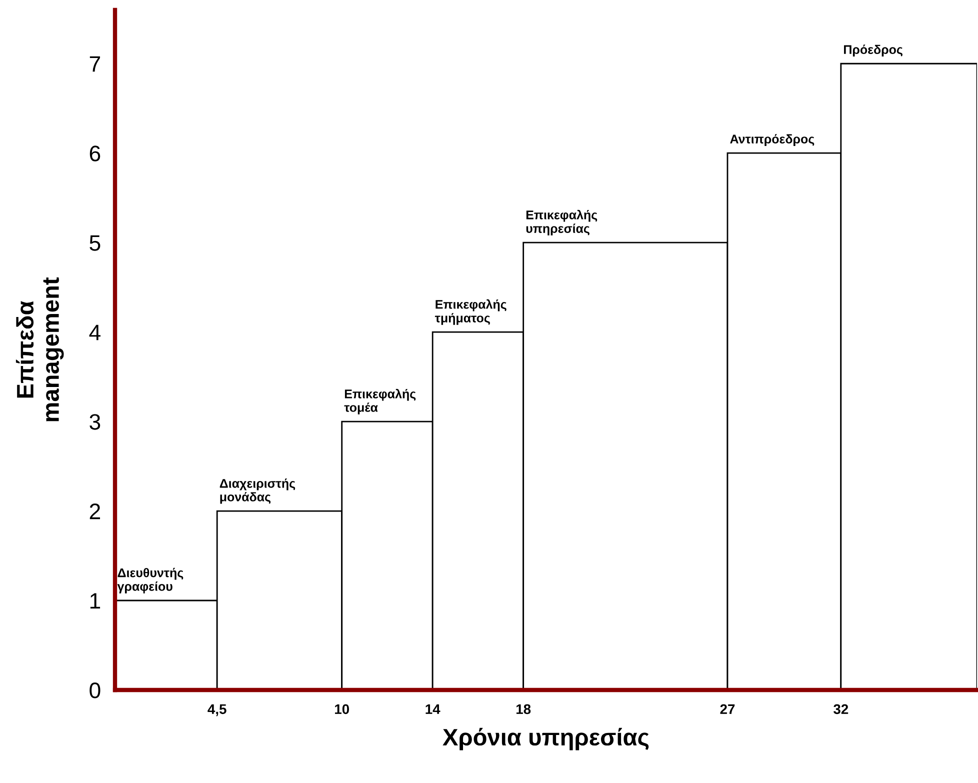 The image size is (978, 783). I want to click on x-tick-label: 4,5, so click(217, 710).